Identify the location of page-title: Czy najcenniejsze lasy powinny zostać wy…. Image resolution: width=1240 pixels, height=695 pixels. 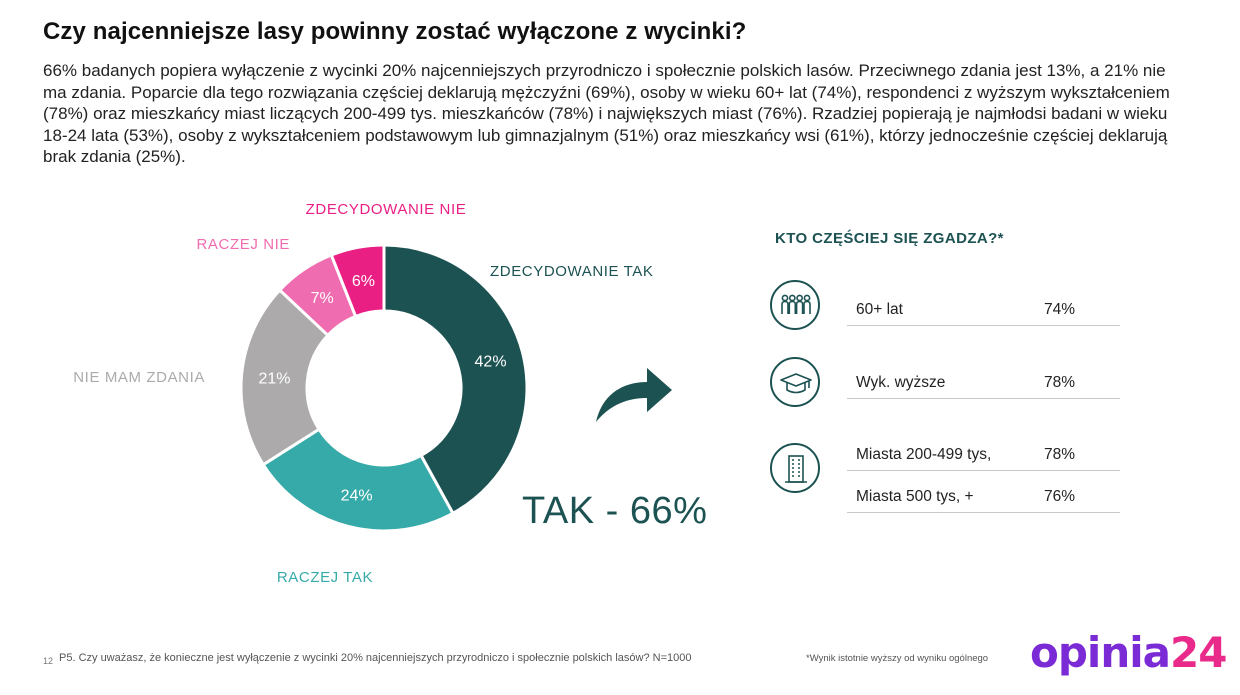
(395, 31).